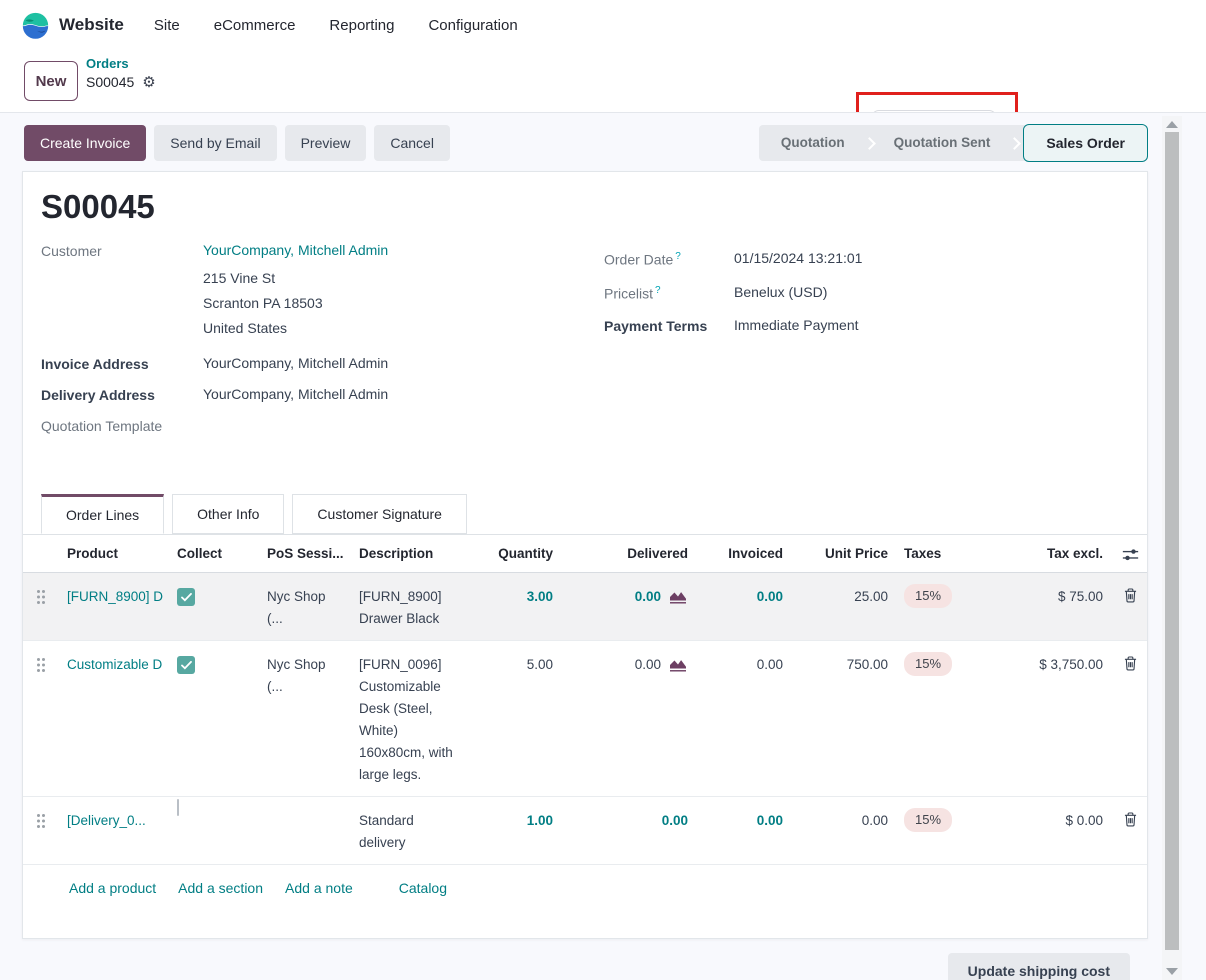 Image resolution: width=1206 pixels, height=980 pixels. What do you see at coordinates (1085, 143) in the screenshot?
I see `status-step-sales-order-active: Sales Order` at bounding box center [1085, 143].